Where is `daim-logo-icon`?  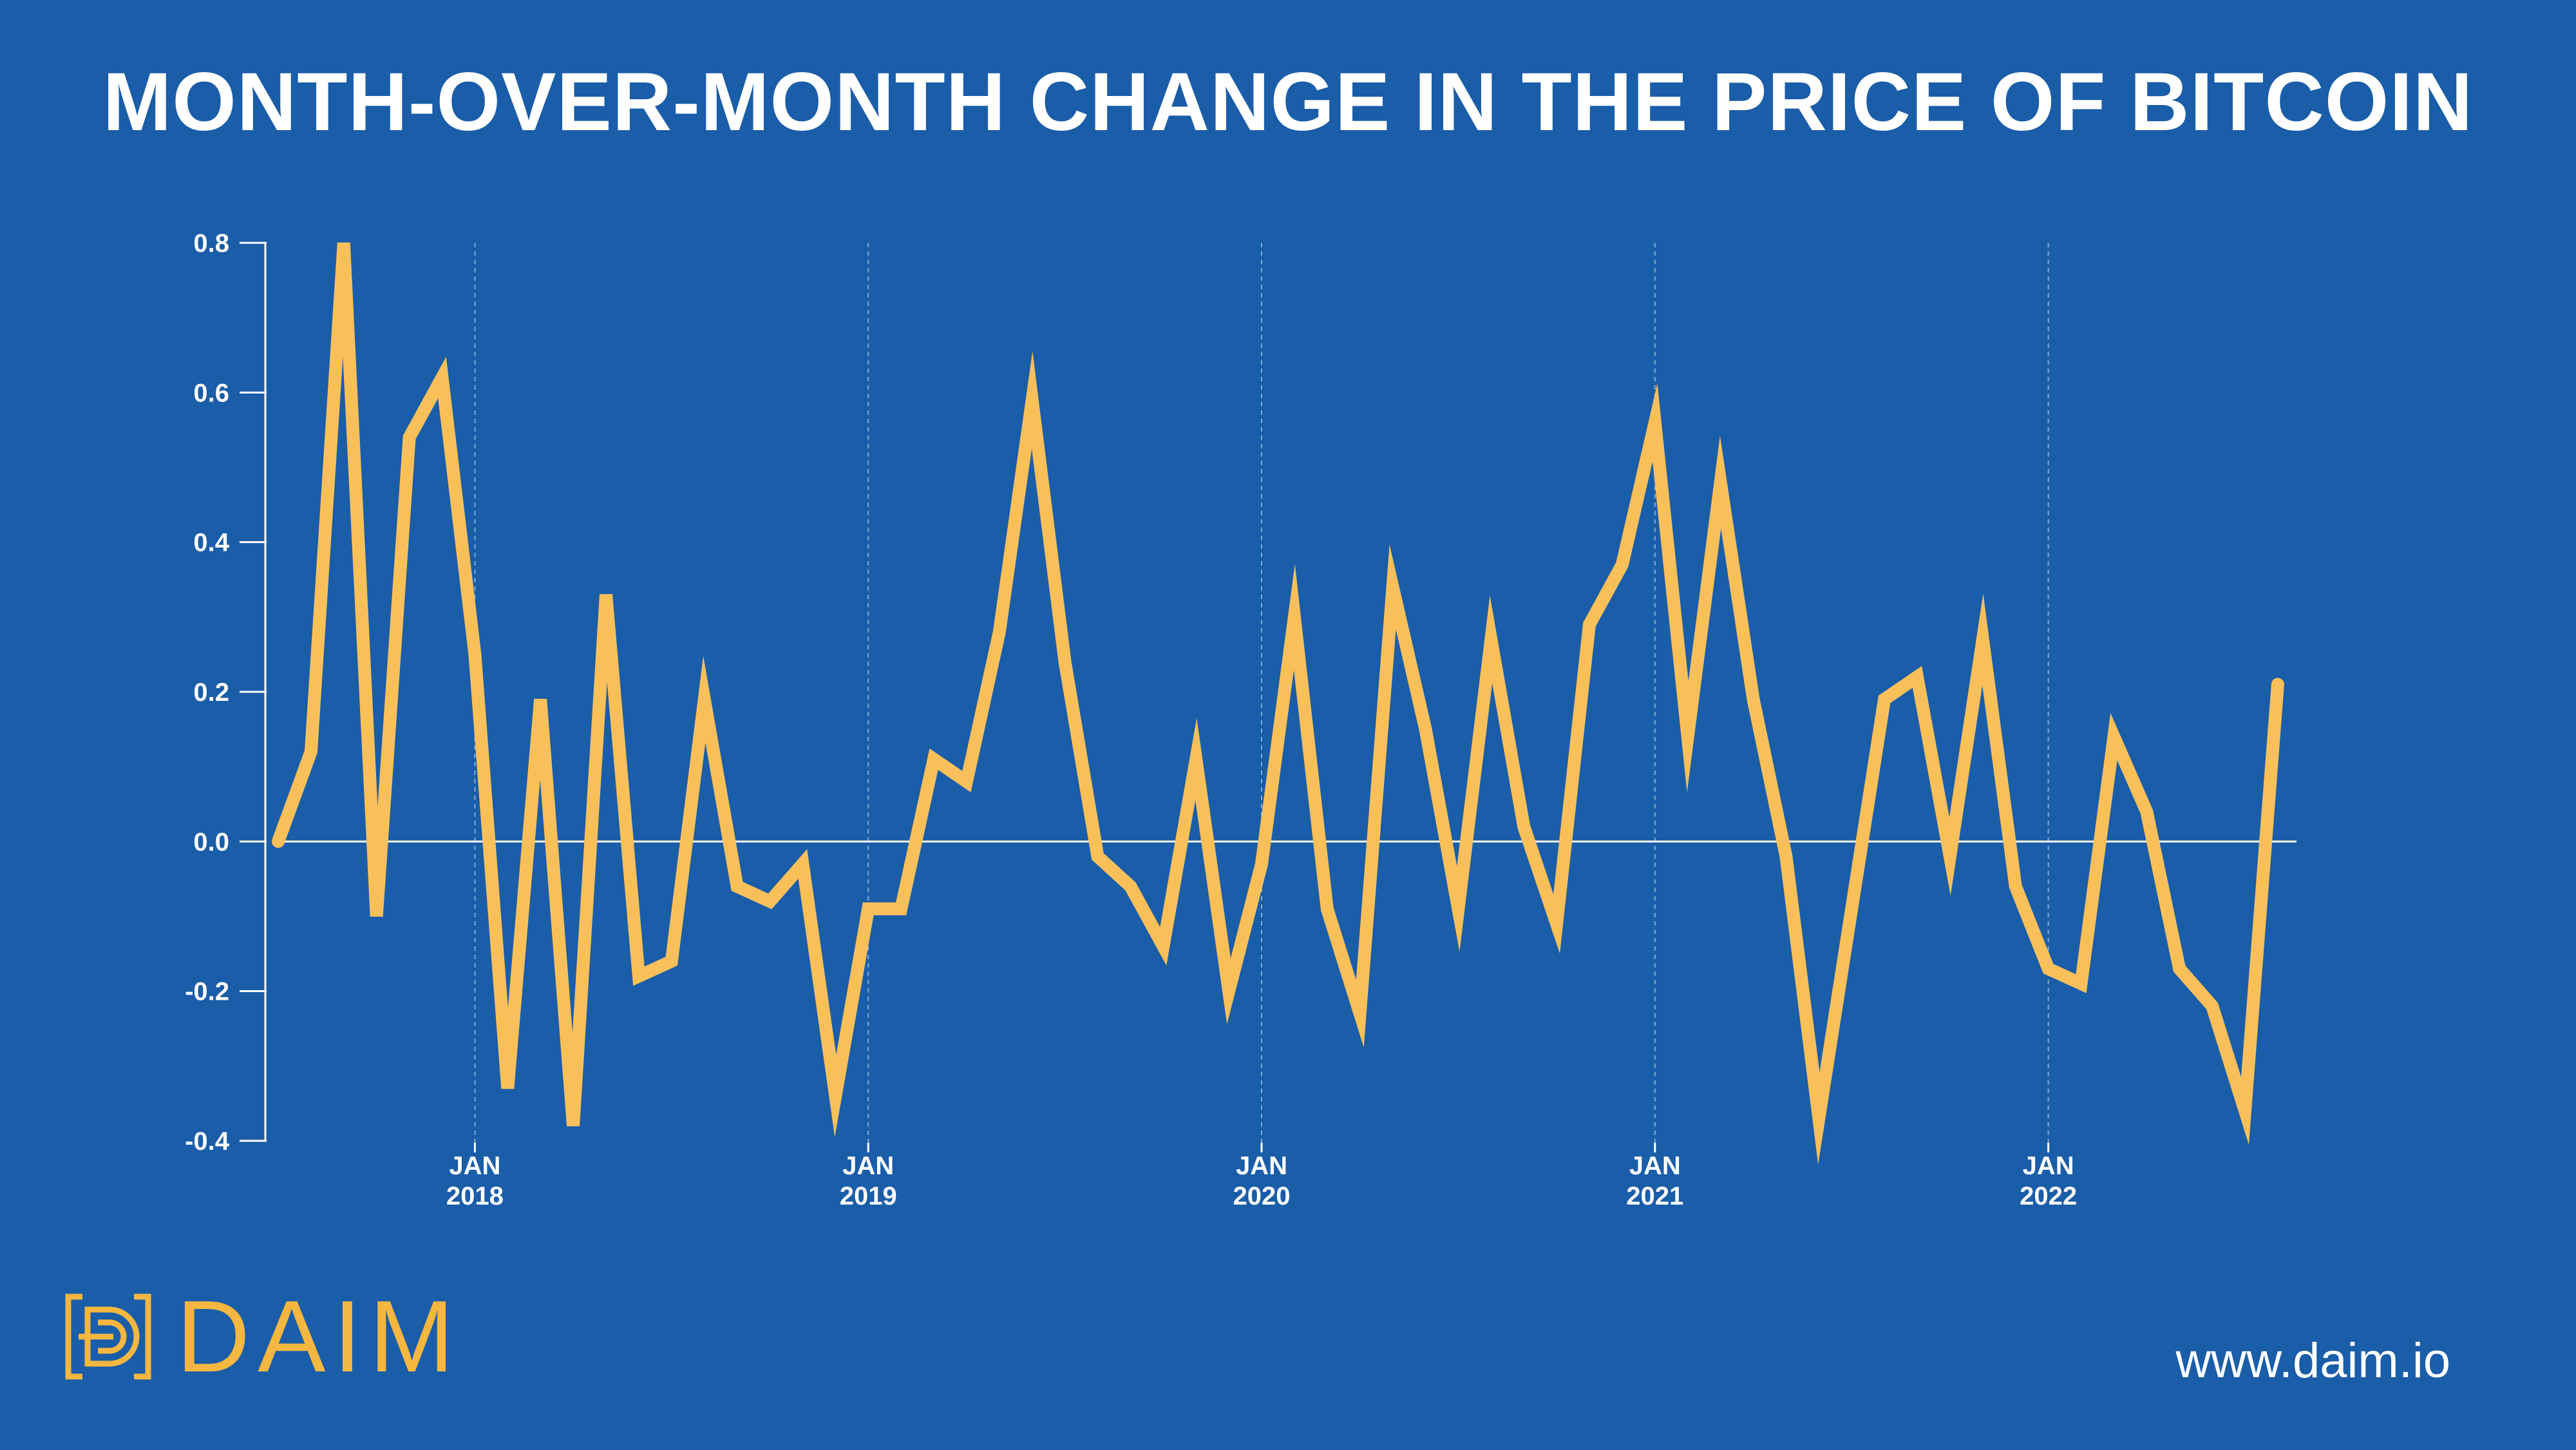 daim-logo-icon is located at coordinates (108, 1336).